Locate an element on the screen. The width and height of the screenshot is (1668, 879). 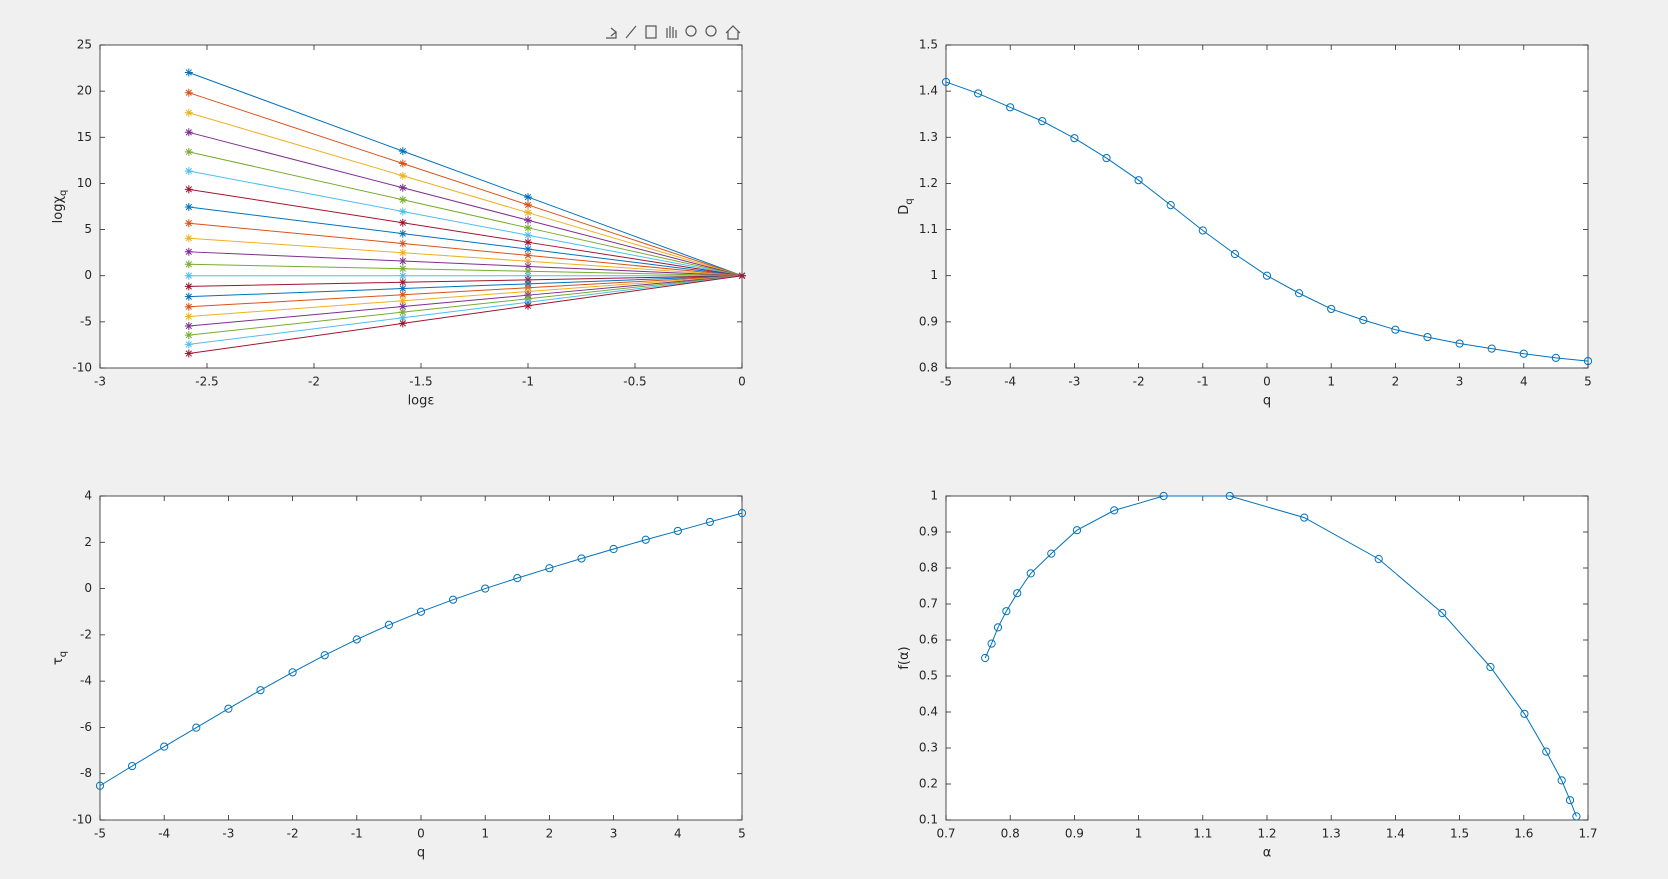
x-tick-label: 1 is located at coordinates (1331, 382).